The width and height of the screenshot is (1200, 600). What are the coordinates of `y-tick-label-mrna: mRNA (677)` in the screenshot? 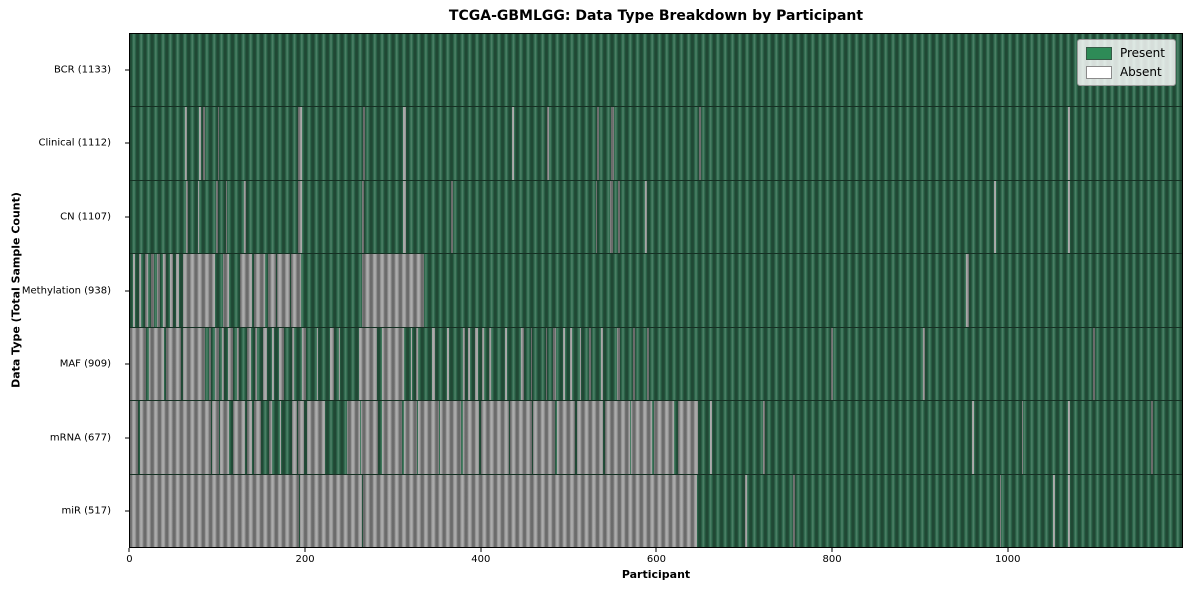 It's located at (80, 438).